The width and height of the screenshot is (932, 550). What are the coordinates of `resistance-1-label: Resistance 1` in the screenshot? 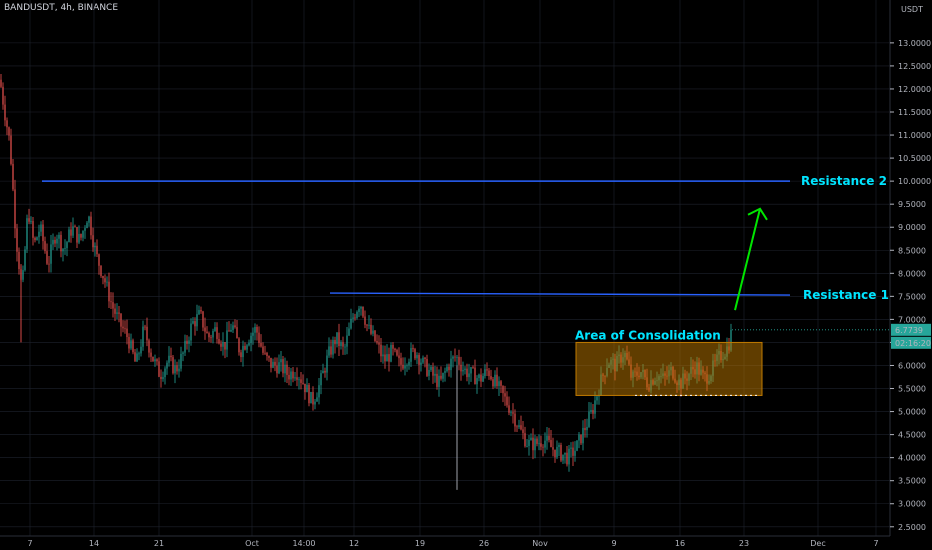 It's located at (846, 295).